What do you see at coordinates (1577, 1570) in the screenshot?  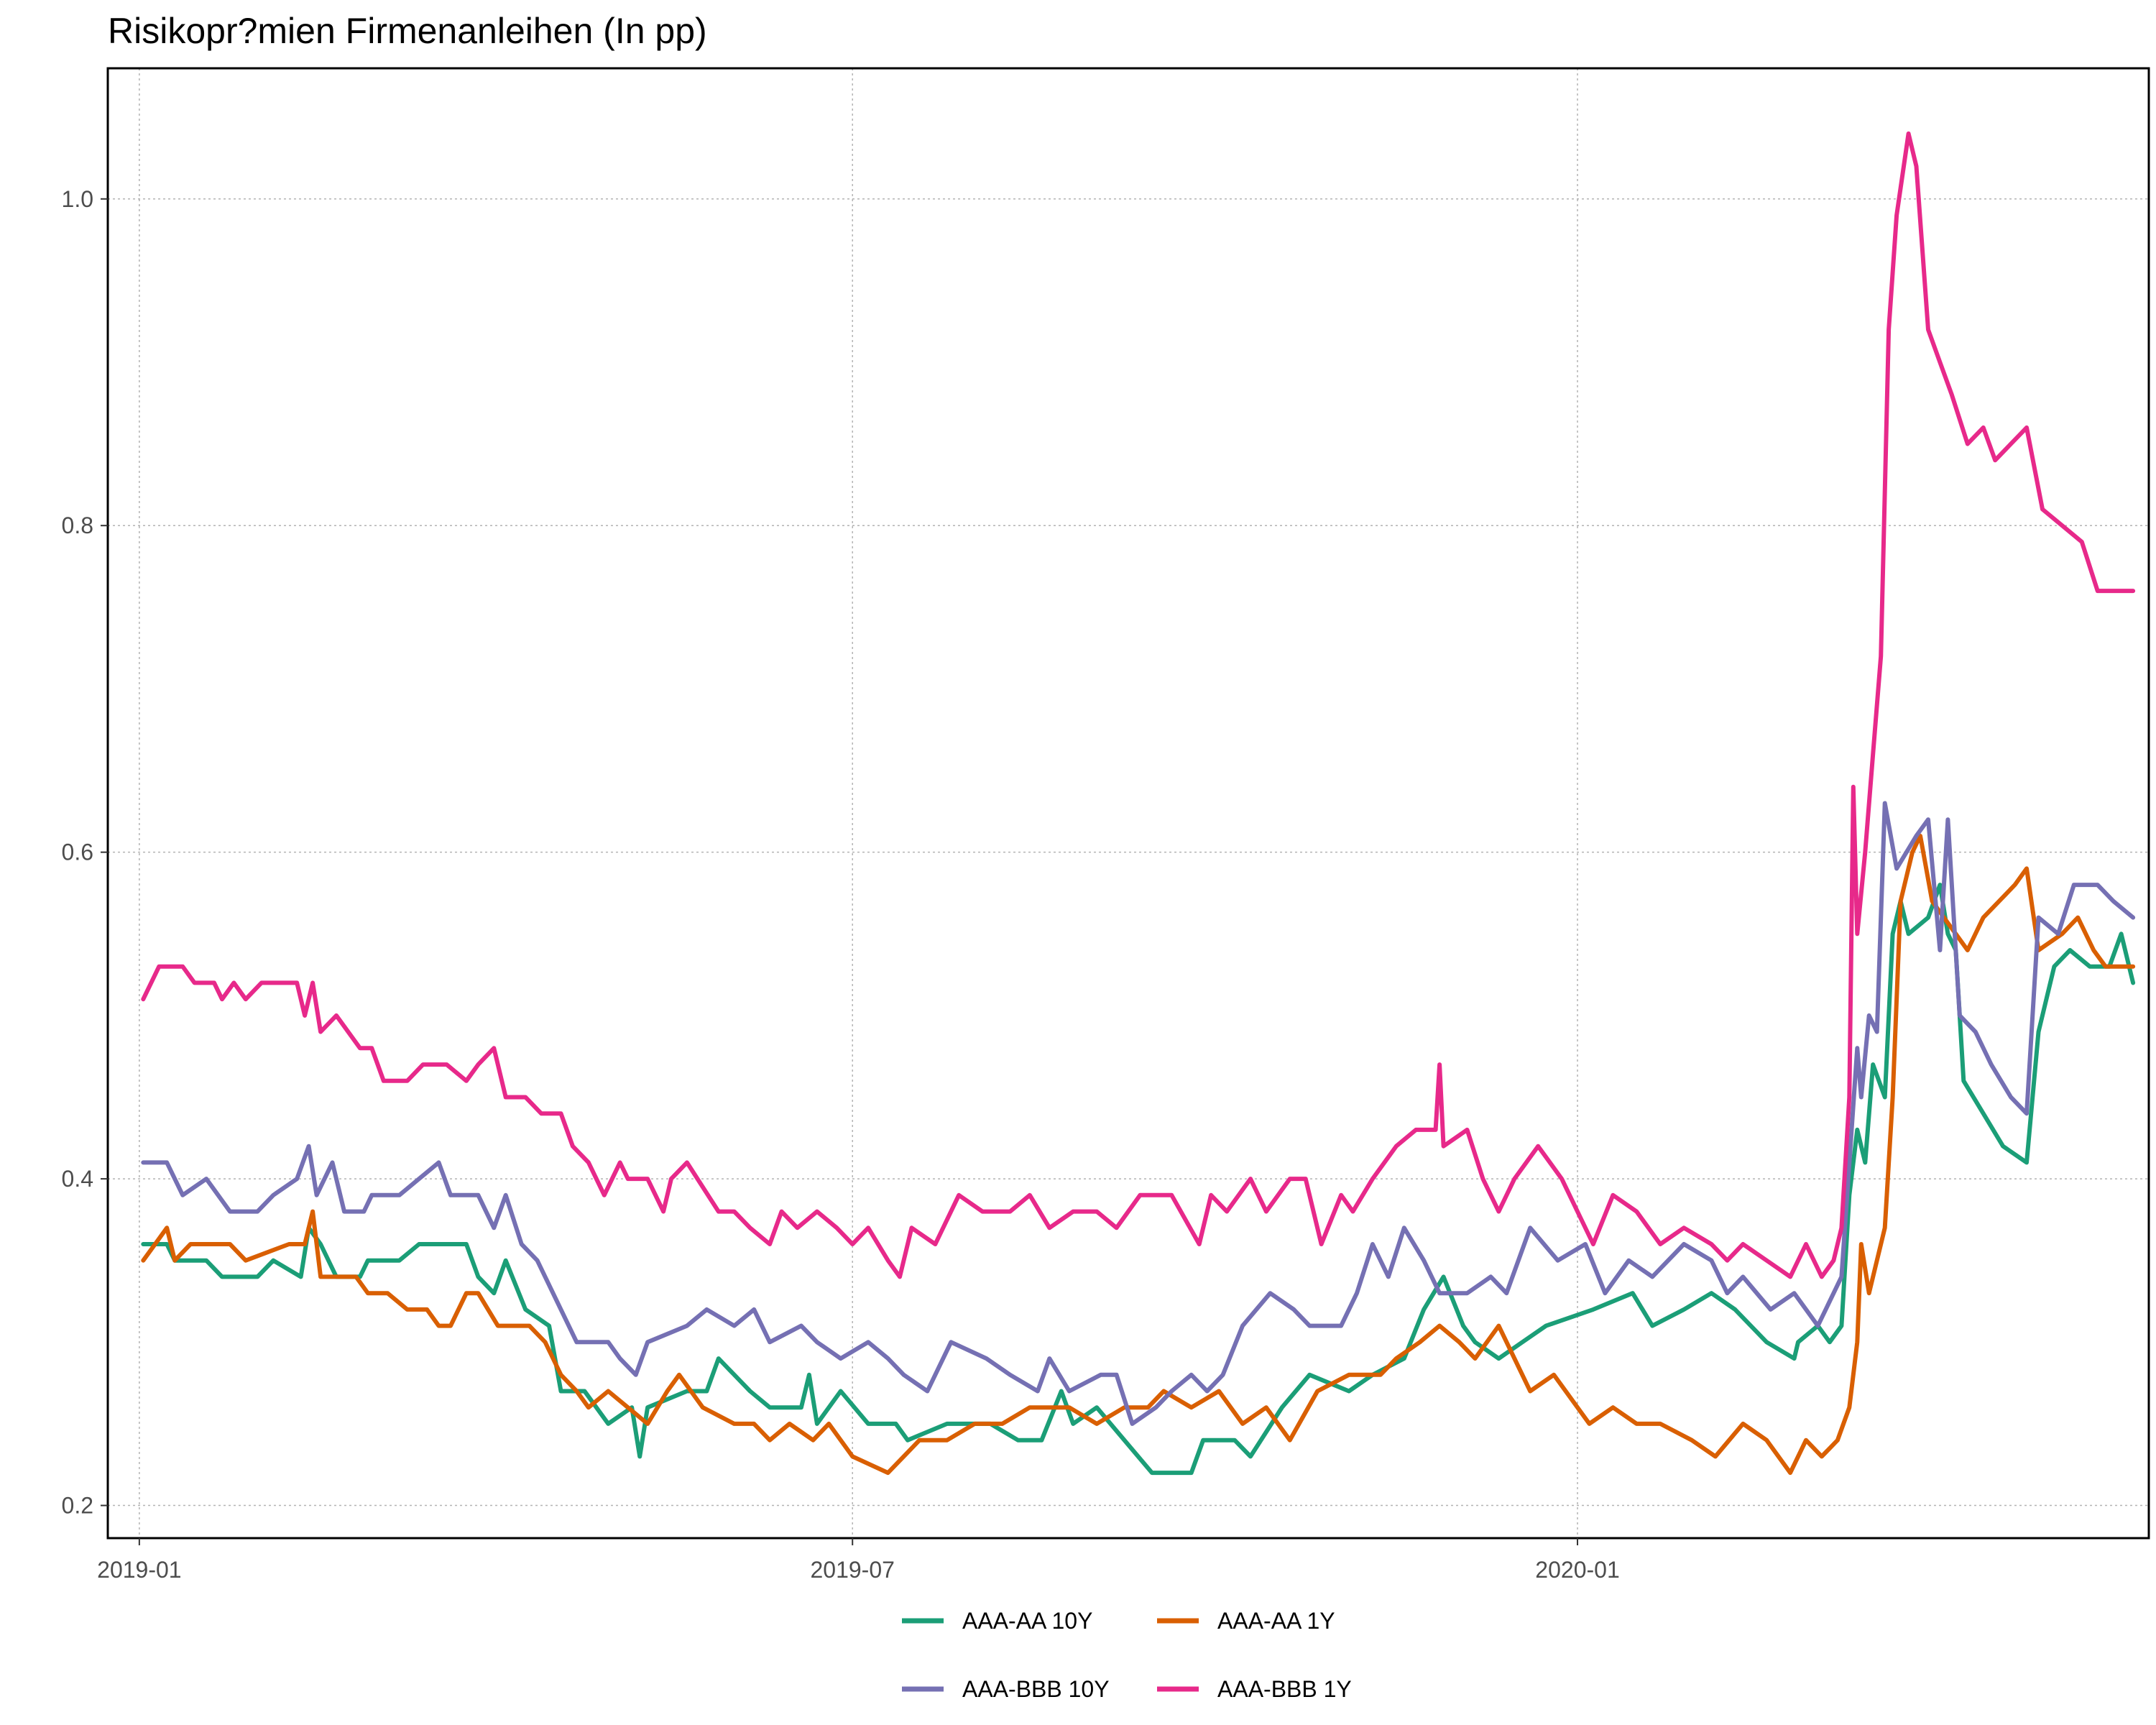 I see `x-tick-label: 2020-01` at bounding box center [1577, 1570].